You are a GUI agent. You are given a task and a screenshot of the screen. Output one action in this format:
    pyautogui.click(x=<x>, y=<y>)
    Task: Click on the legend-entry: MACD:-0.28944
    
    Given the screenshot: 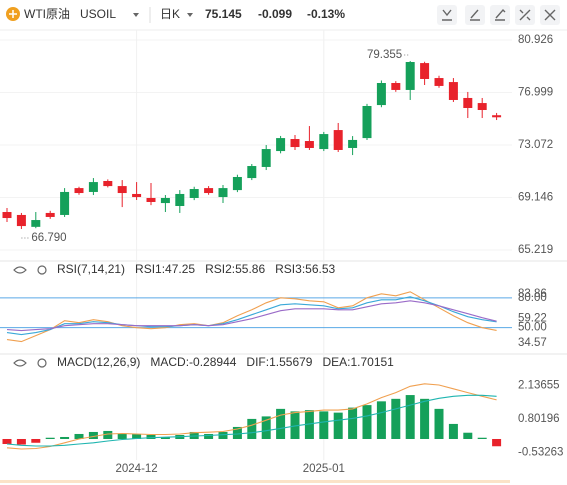 What is the action you would take?
    pyautogui.click(x=193, y=362)
    